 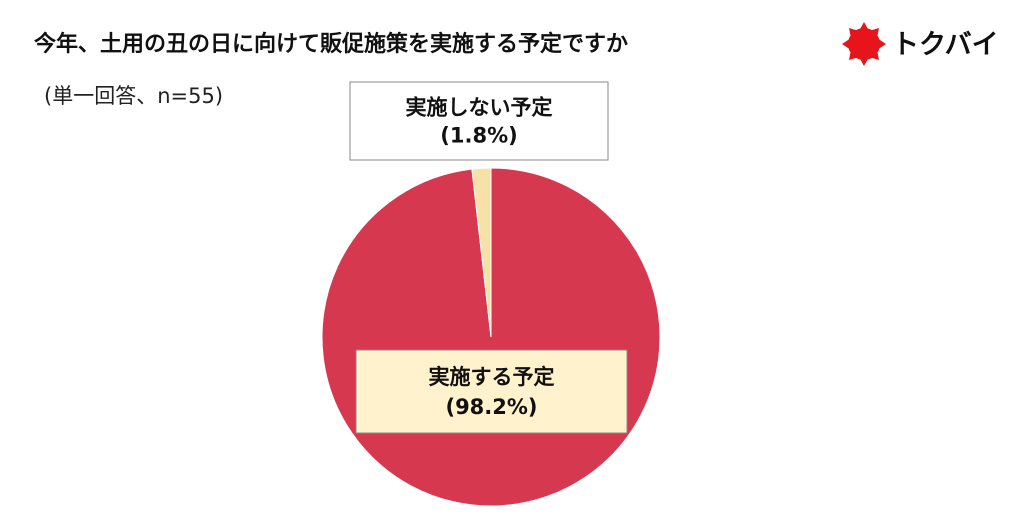 I want to click on category-label: 実施しない予定, so click(x=479, y=108).